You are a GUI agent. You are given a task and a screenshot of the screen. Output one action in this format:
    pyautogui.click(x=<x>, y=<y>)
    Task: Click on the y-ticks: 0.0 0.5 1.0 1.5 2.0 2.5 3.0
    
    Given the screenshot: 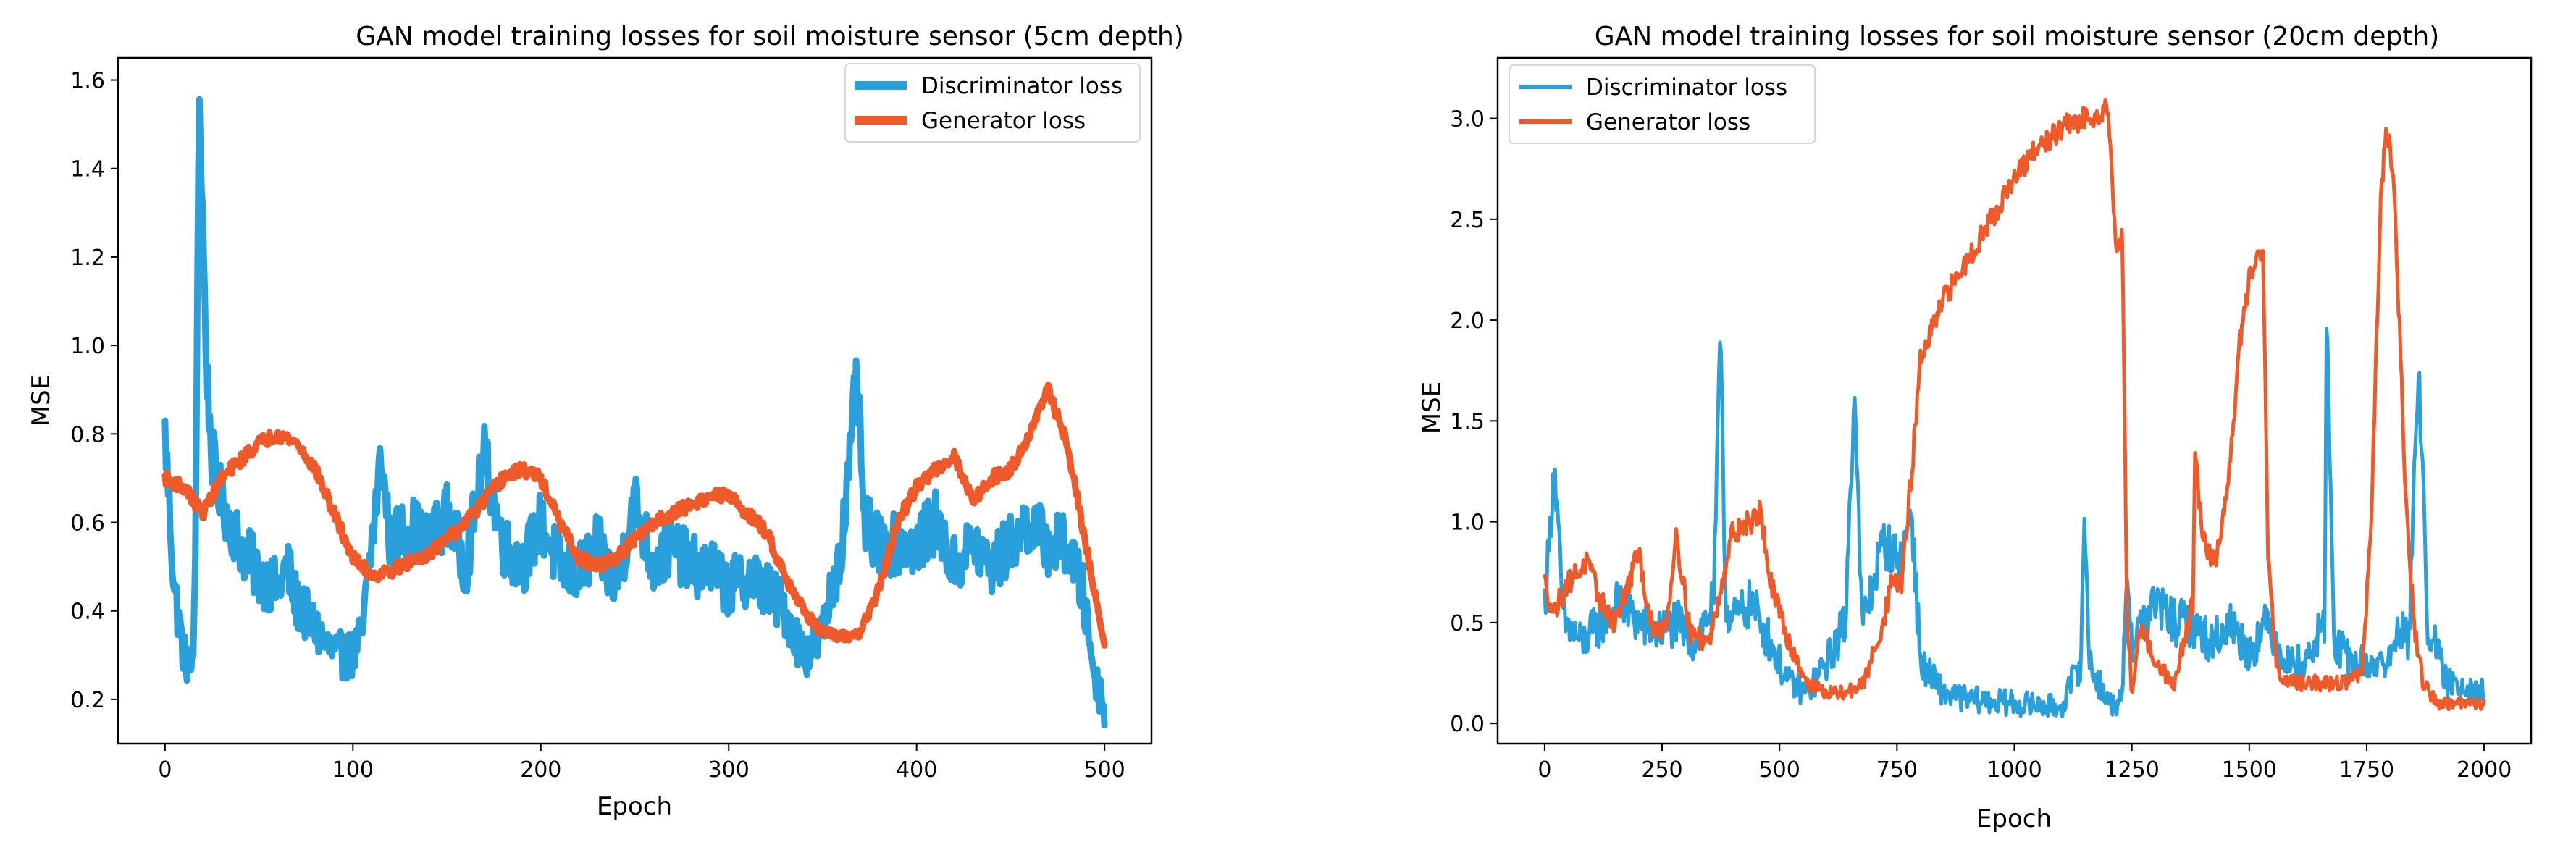 What is the action you would take?
    pyautogui.click(x=1467, y=422)
    